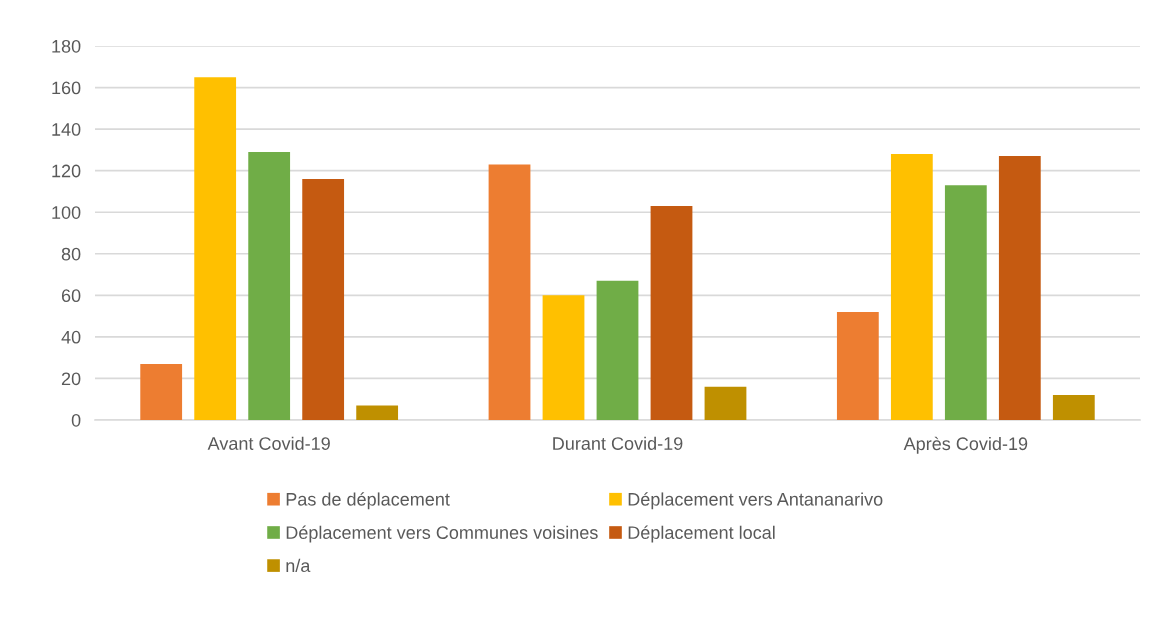 Image resolution: width=1154 pixels, height=619 pixels. What do you see at coordinates (965, 445) in the screenshot?
I see `x-tick-label: Après Covid-19` at bounding box center [965, 445].